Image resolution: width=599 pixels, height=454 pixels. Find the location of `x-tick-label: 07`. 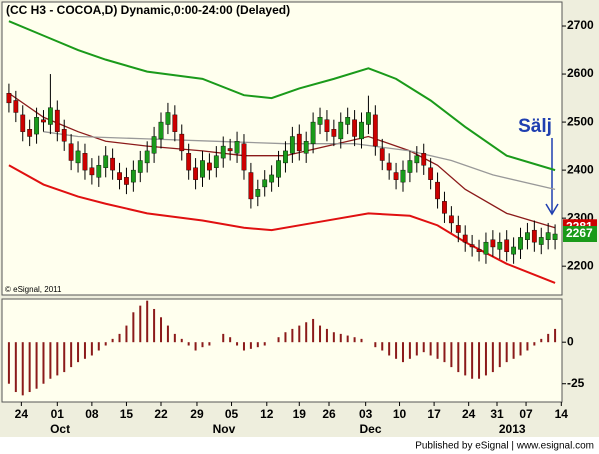

x-tick-label: 07 is located at coordinates (526, 414).